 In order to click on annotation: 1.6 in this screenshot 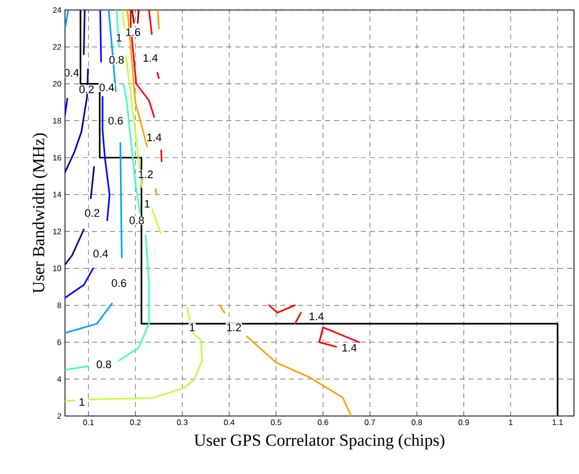, I will do `click(133, 32)`.